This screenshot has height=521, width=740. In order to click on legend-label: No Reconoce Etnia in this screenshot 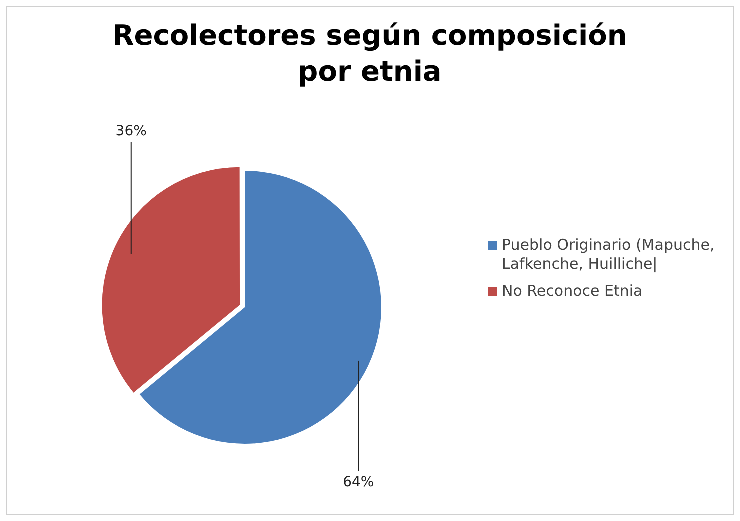, I will do `click(572, 291)`.